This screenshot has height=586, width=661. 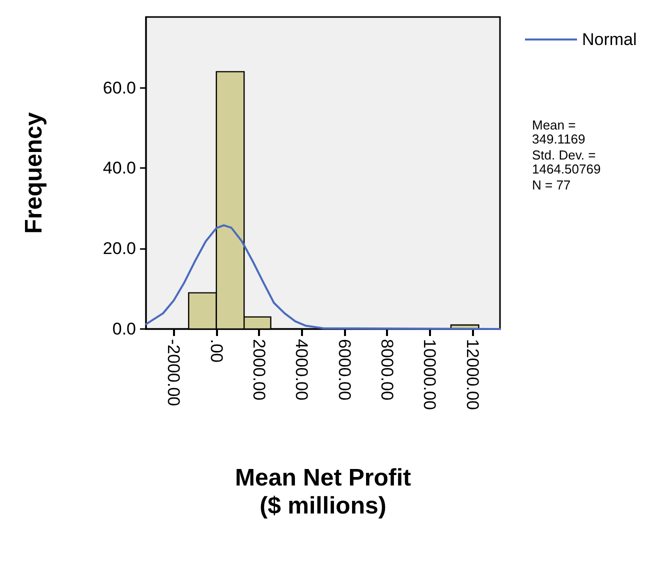 I want to click on y-tick-label: 20.0, so click(x=119, y=248).